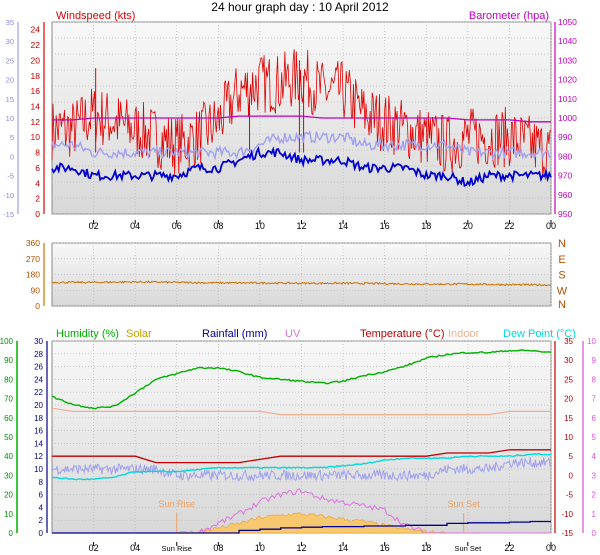 The height and width of the screenshot is (555, 600). Describe the element at coordinates (38, 443) in the screenshot. I see `rainfall-y-tick: 14` at that location.